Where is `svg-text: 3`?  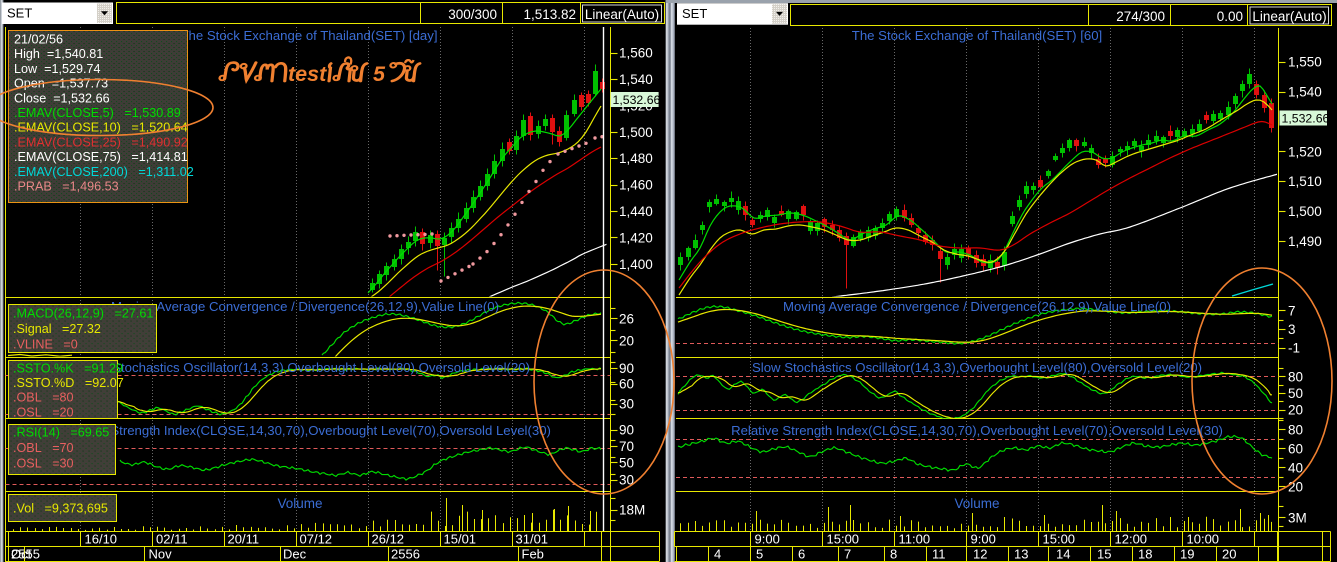 svg-text: 3 is located at coordinates (1292, 329).